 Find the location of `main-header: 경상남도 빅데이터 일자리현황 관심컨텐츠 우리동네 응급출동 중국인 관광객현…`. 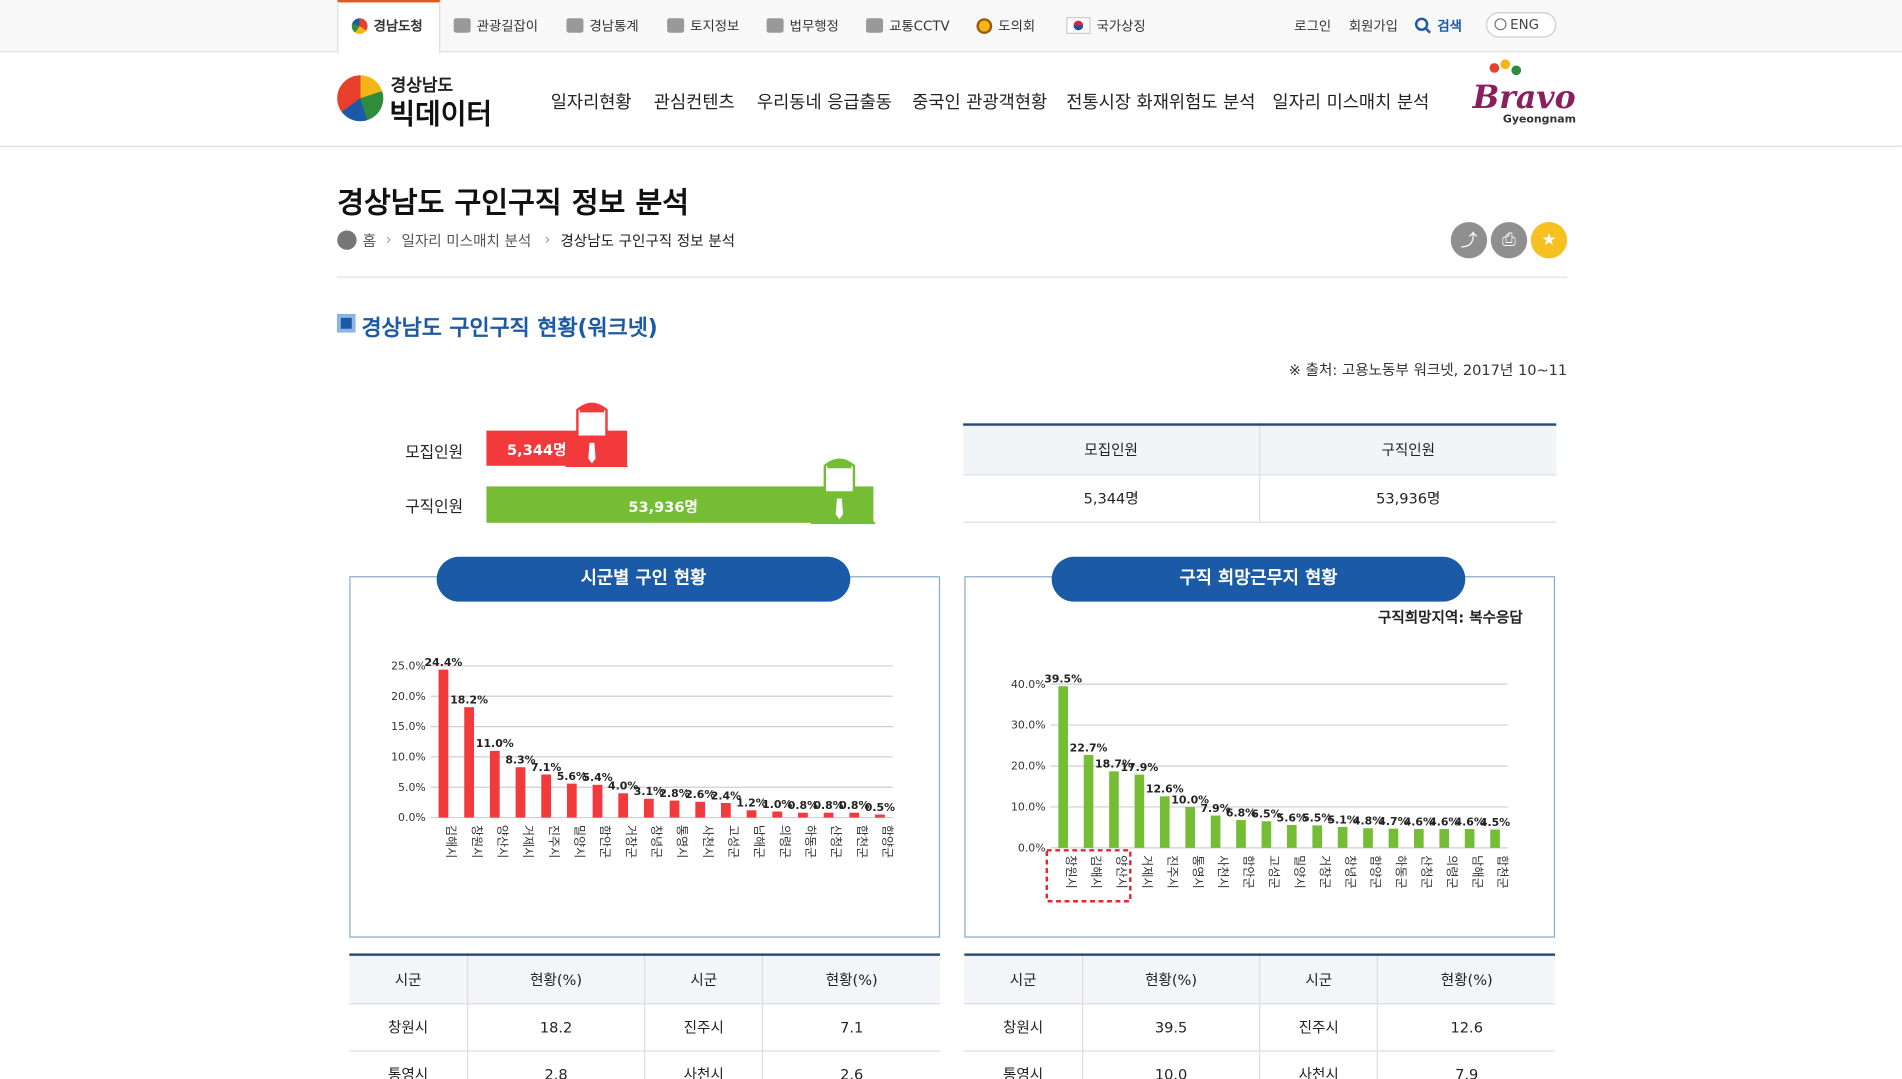

main-header: 경상남도 빅데이터 일자리현황 관심컨텐츠 우리동네 응급출동 중국인 관광객현… is located at coordinates (951, 100).